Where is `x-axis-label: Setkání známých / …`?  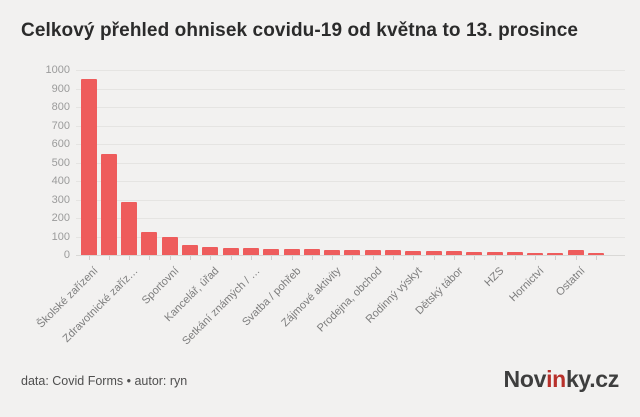 x-axis-label: Setkání známých / … is located at coordinates (221, 306).